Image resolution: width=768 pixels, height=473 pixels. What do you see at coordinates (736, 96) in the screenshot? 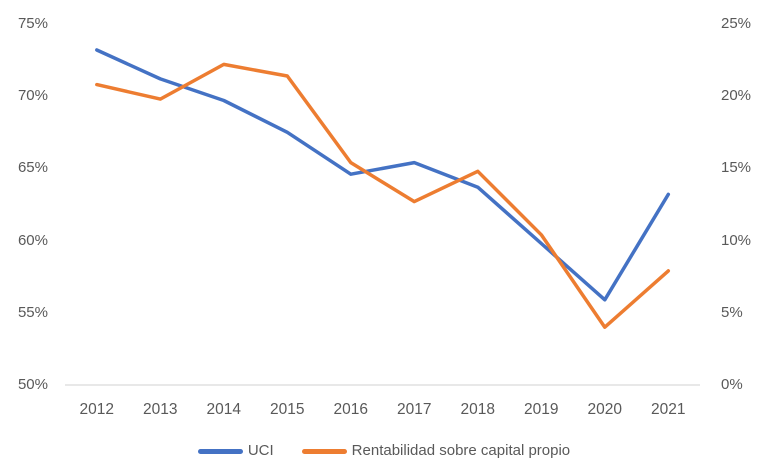
I see `right-axis-tick: 20%` at bounding box center [736, 96].